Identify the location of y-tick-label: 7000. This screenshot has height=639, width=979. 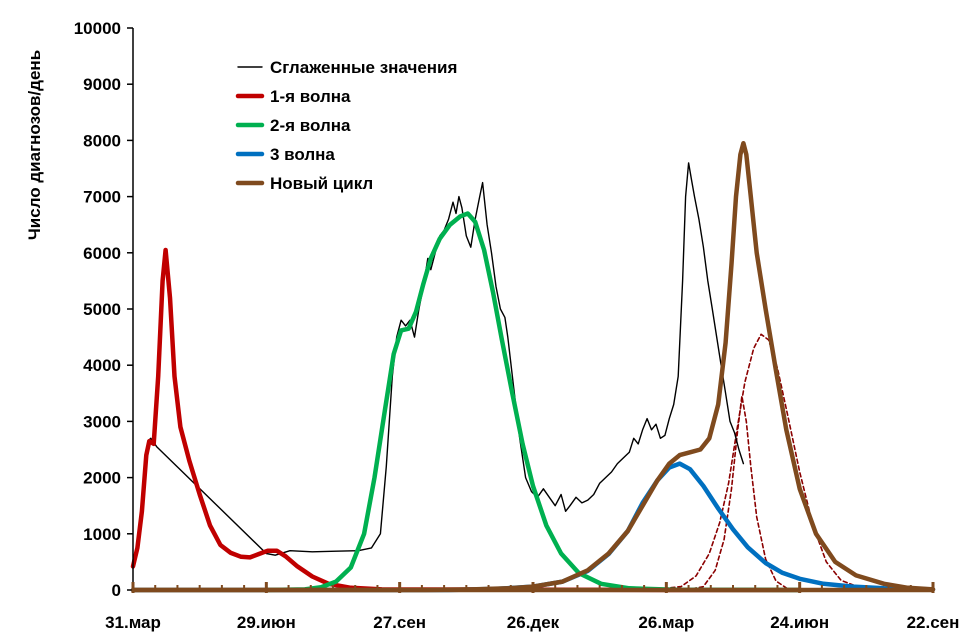
(102, 197).